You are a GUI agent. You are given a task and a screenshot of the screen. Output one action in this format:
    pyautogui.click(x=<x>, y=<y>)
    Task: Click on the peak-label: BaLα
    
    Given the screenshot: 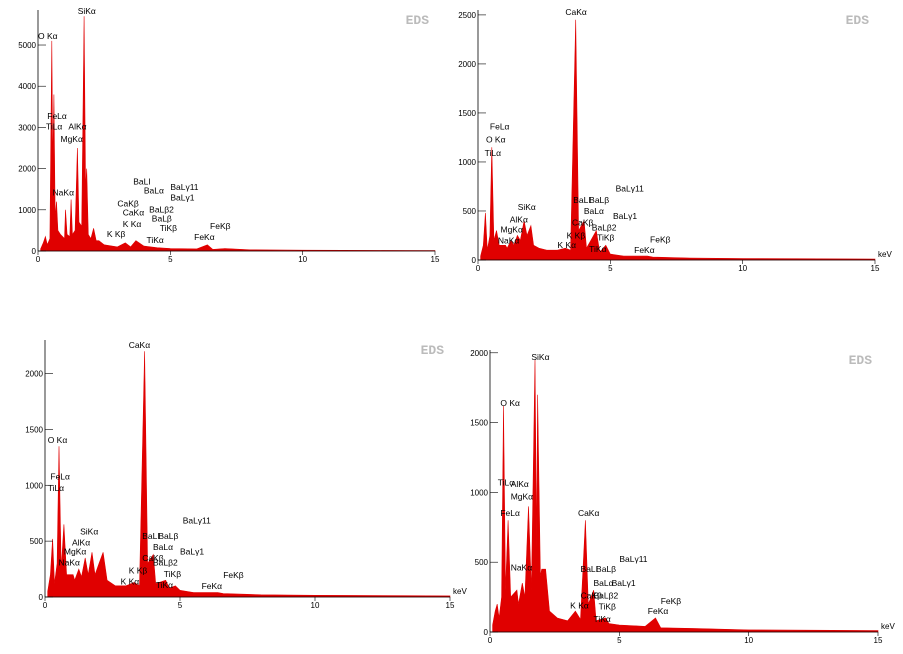 What is the action you would take?
    pyautogui.click(x=163, y=547)
    